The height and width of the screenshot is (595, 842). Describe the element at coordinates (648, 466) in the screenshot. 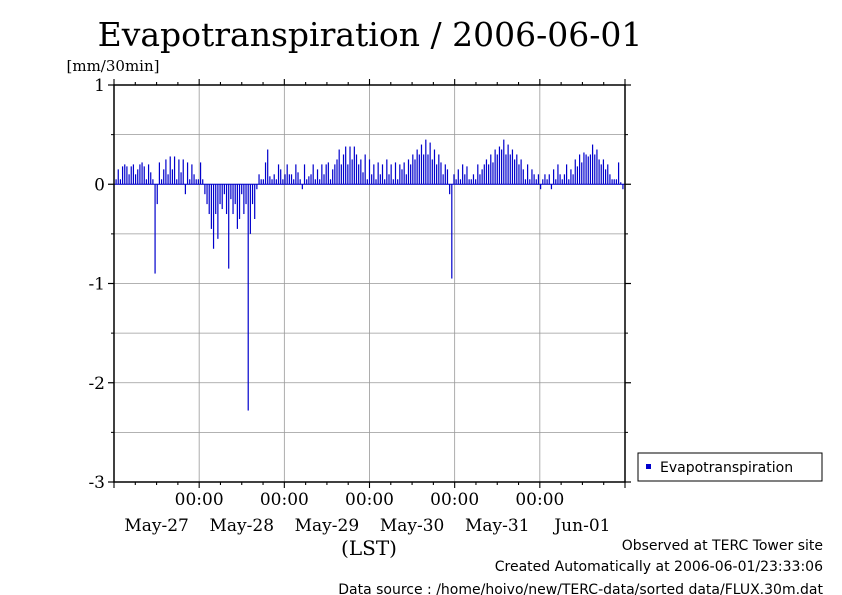

I see `legend-marker` at that location.